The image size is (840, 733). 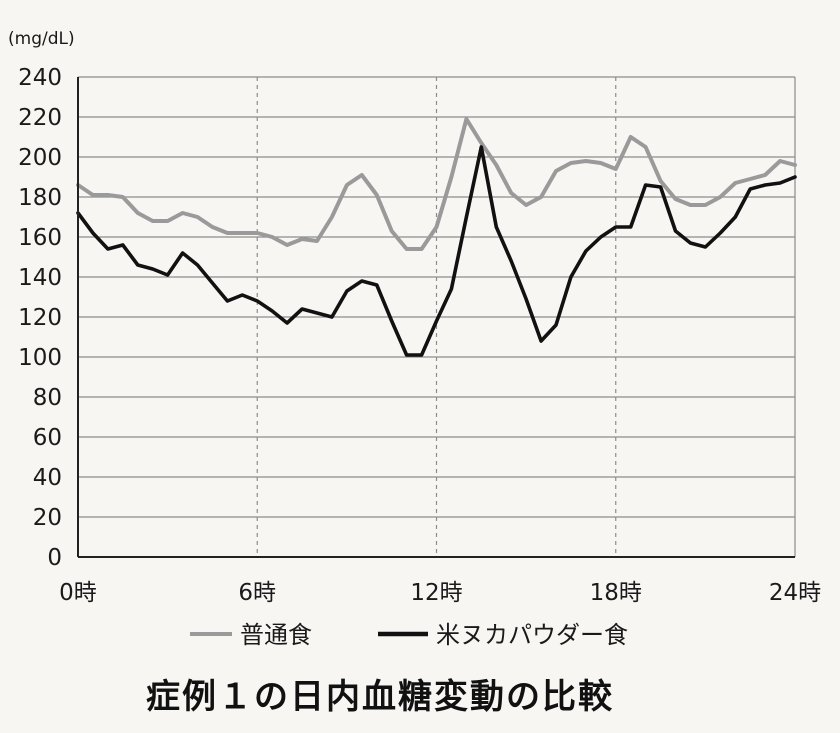 What do you see at coordinates (78, 593) in the screenshot?
I see `x-tick-label: 0時` at bounding box center [78, 593].